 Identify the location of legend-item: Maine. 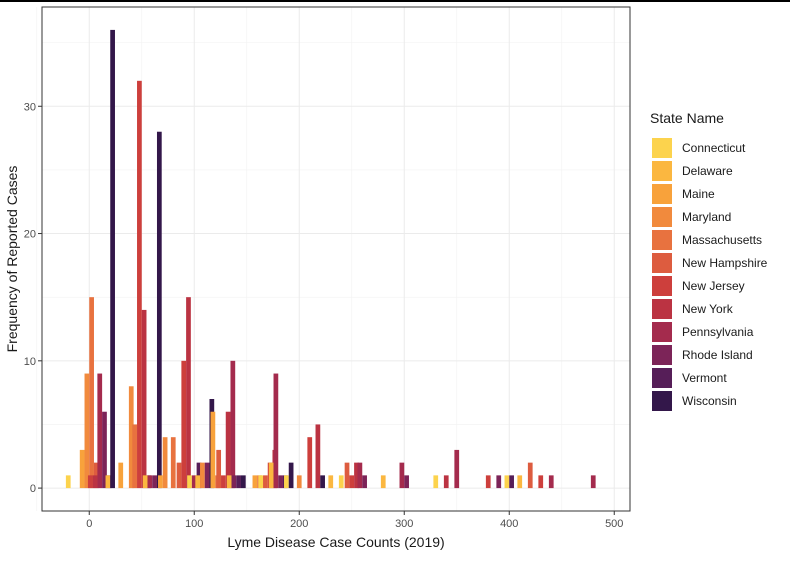
(709, 193).